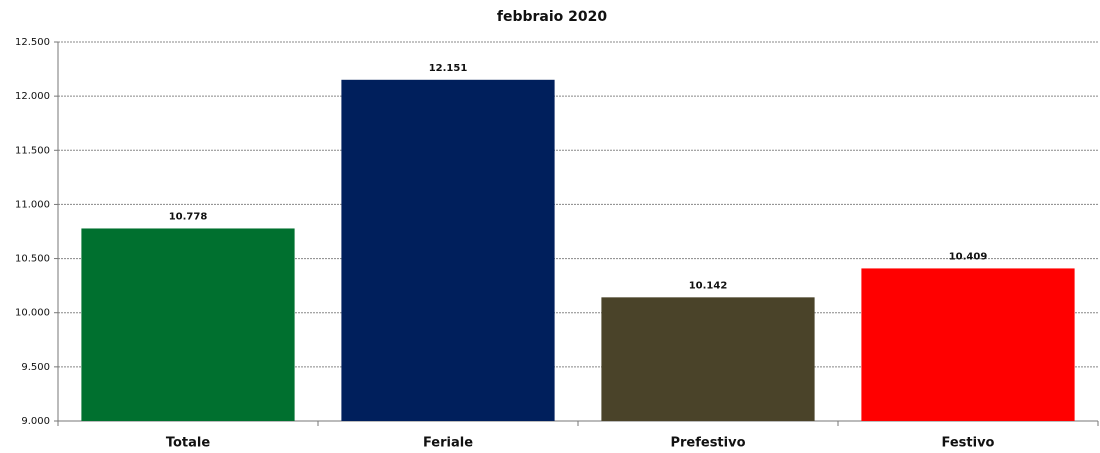 Image resolution: width=1100 pixels, height=453 pixels. Describe the element at coordinates (448, 68) in the screenshot. I see `value-label: 12.151` at that location.